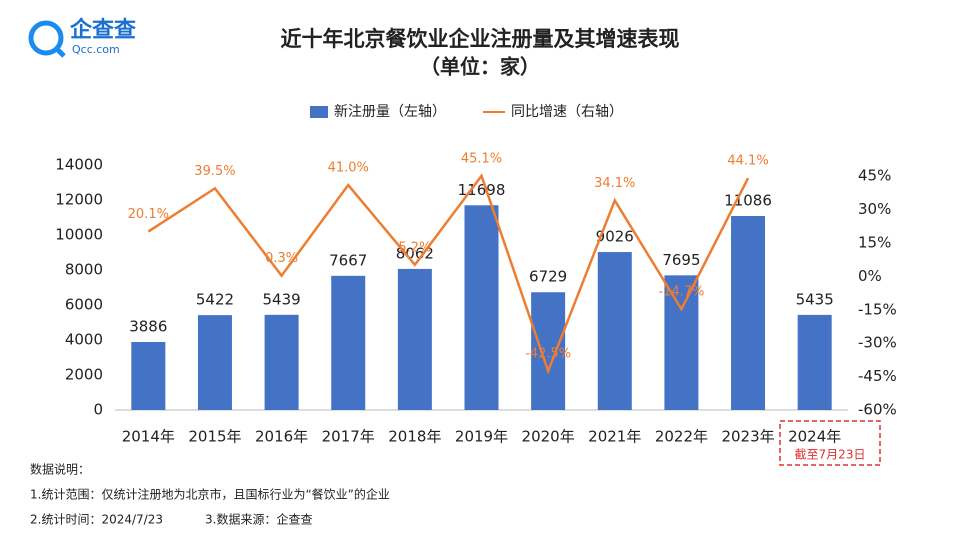  Describe the element at coordinates (281, 299) in the screenshot. I see `bar-value-label: 5439` at that location.